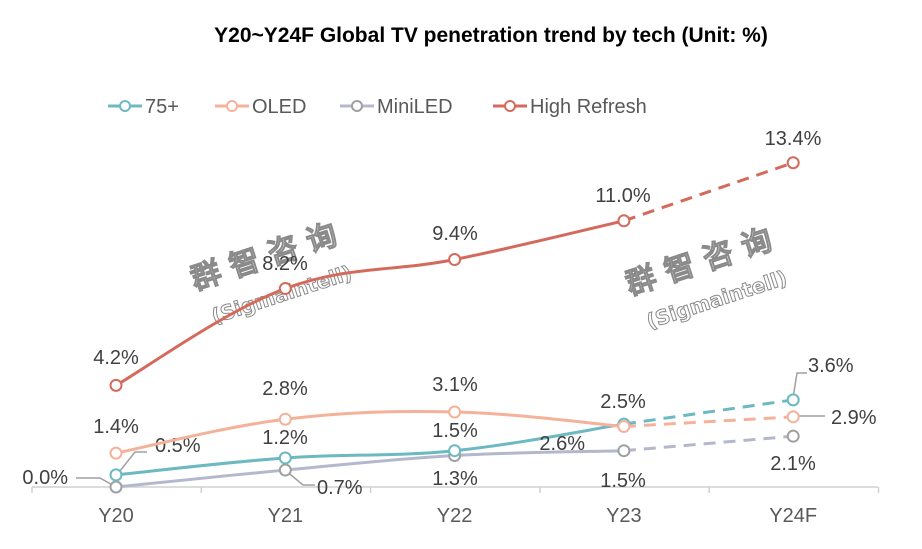  What do you see at coordinates (162, 107) in the screenshot?
I see `legend-label: 75+` at bounding box center [162, 107].